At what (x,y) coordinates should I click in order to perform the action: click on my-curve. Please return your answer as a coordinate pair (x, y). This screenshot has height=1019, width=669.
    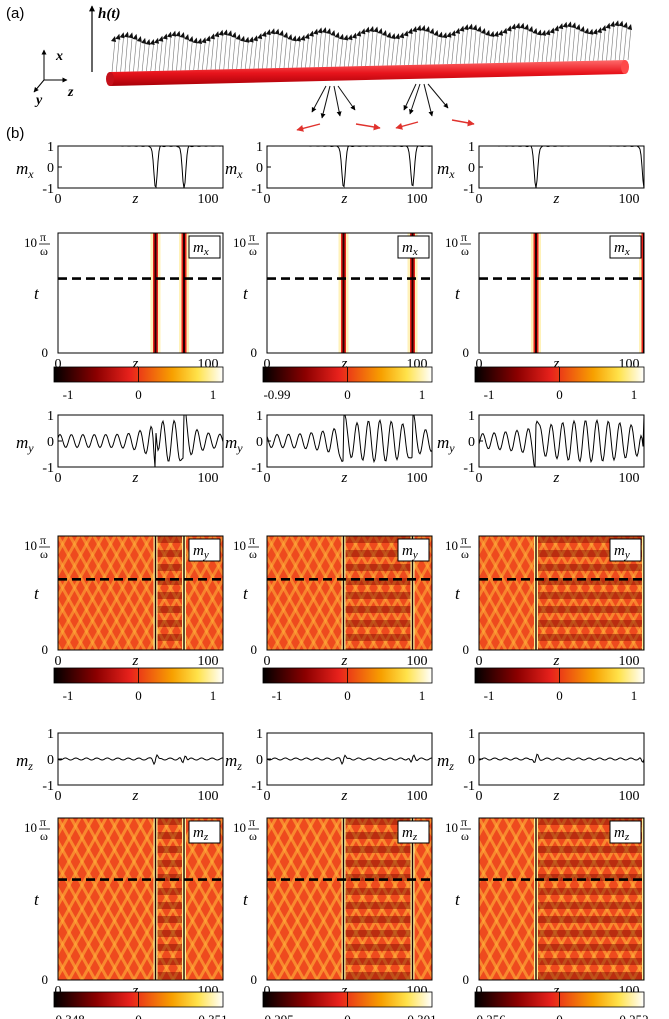
    Looking at the image, I should click on (349, 439).